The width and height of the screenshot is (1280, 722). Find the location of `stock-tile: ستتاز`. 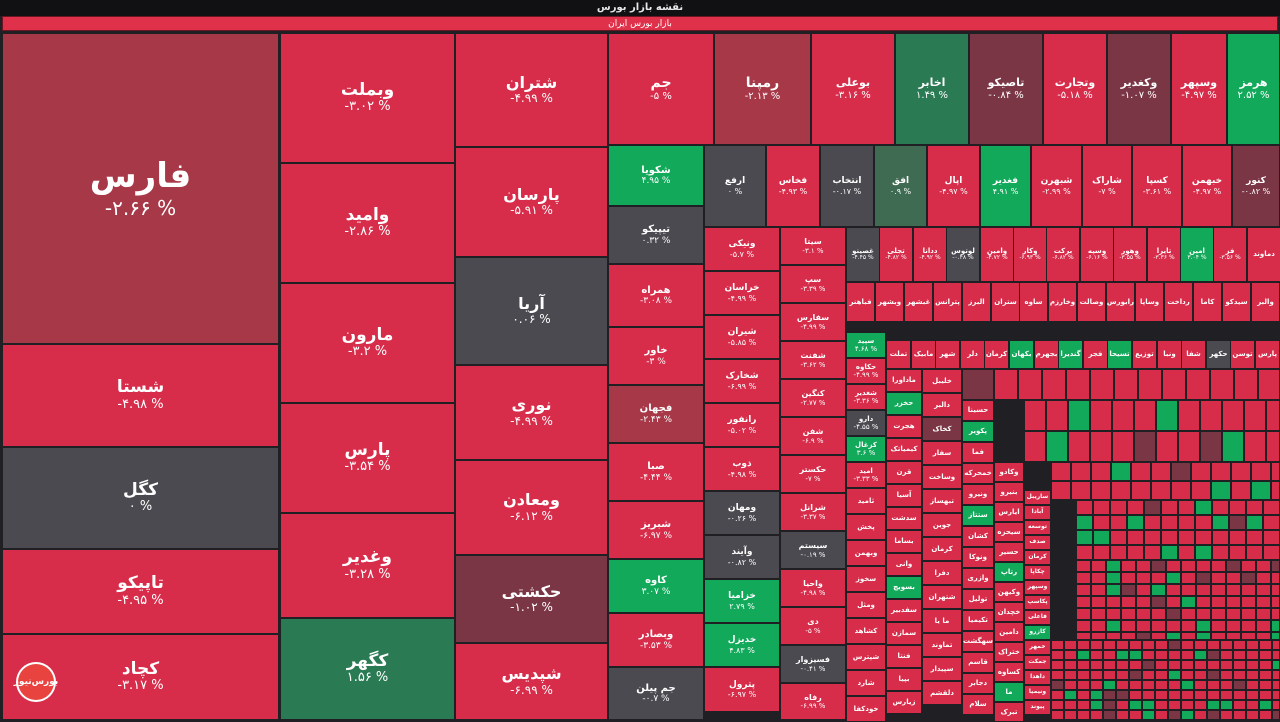

stock-tile: ستتاز is located at coordinates (978, 515).